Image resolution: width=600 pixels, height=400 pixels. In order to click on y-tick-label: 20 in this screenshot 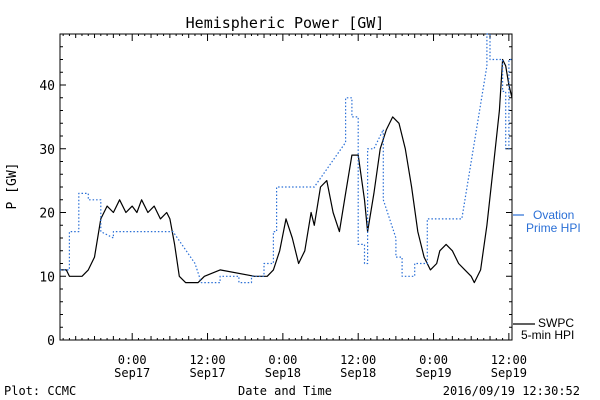, I will do `click(47, 214)`.